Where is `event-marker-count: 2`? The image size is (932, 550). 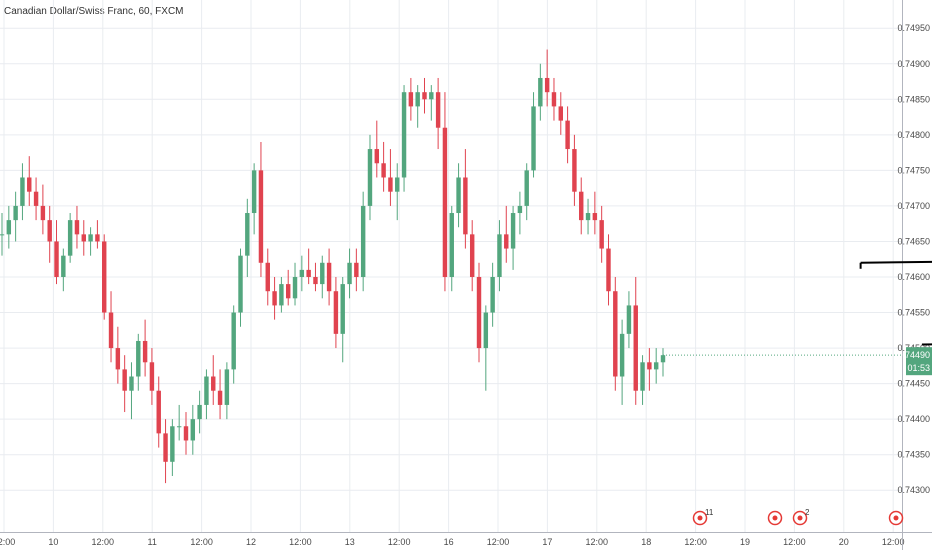
event-marker-count: 2 is located at coordinates (807, 512).